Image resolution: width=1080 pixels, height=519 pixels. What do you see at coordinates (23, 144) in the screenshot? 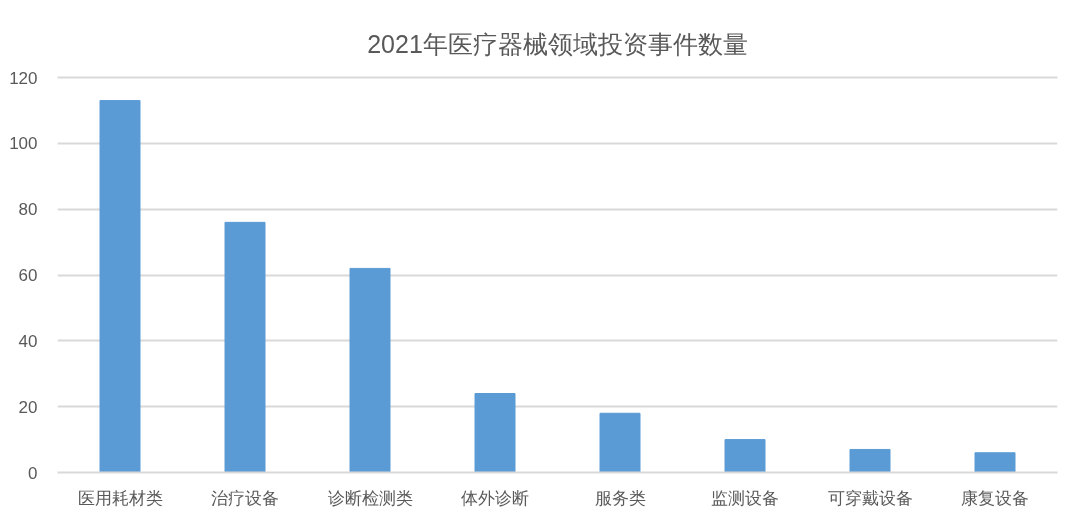
I see `y-tick-label: 100` at bounding box center [23, 144].